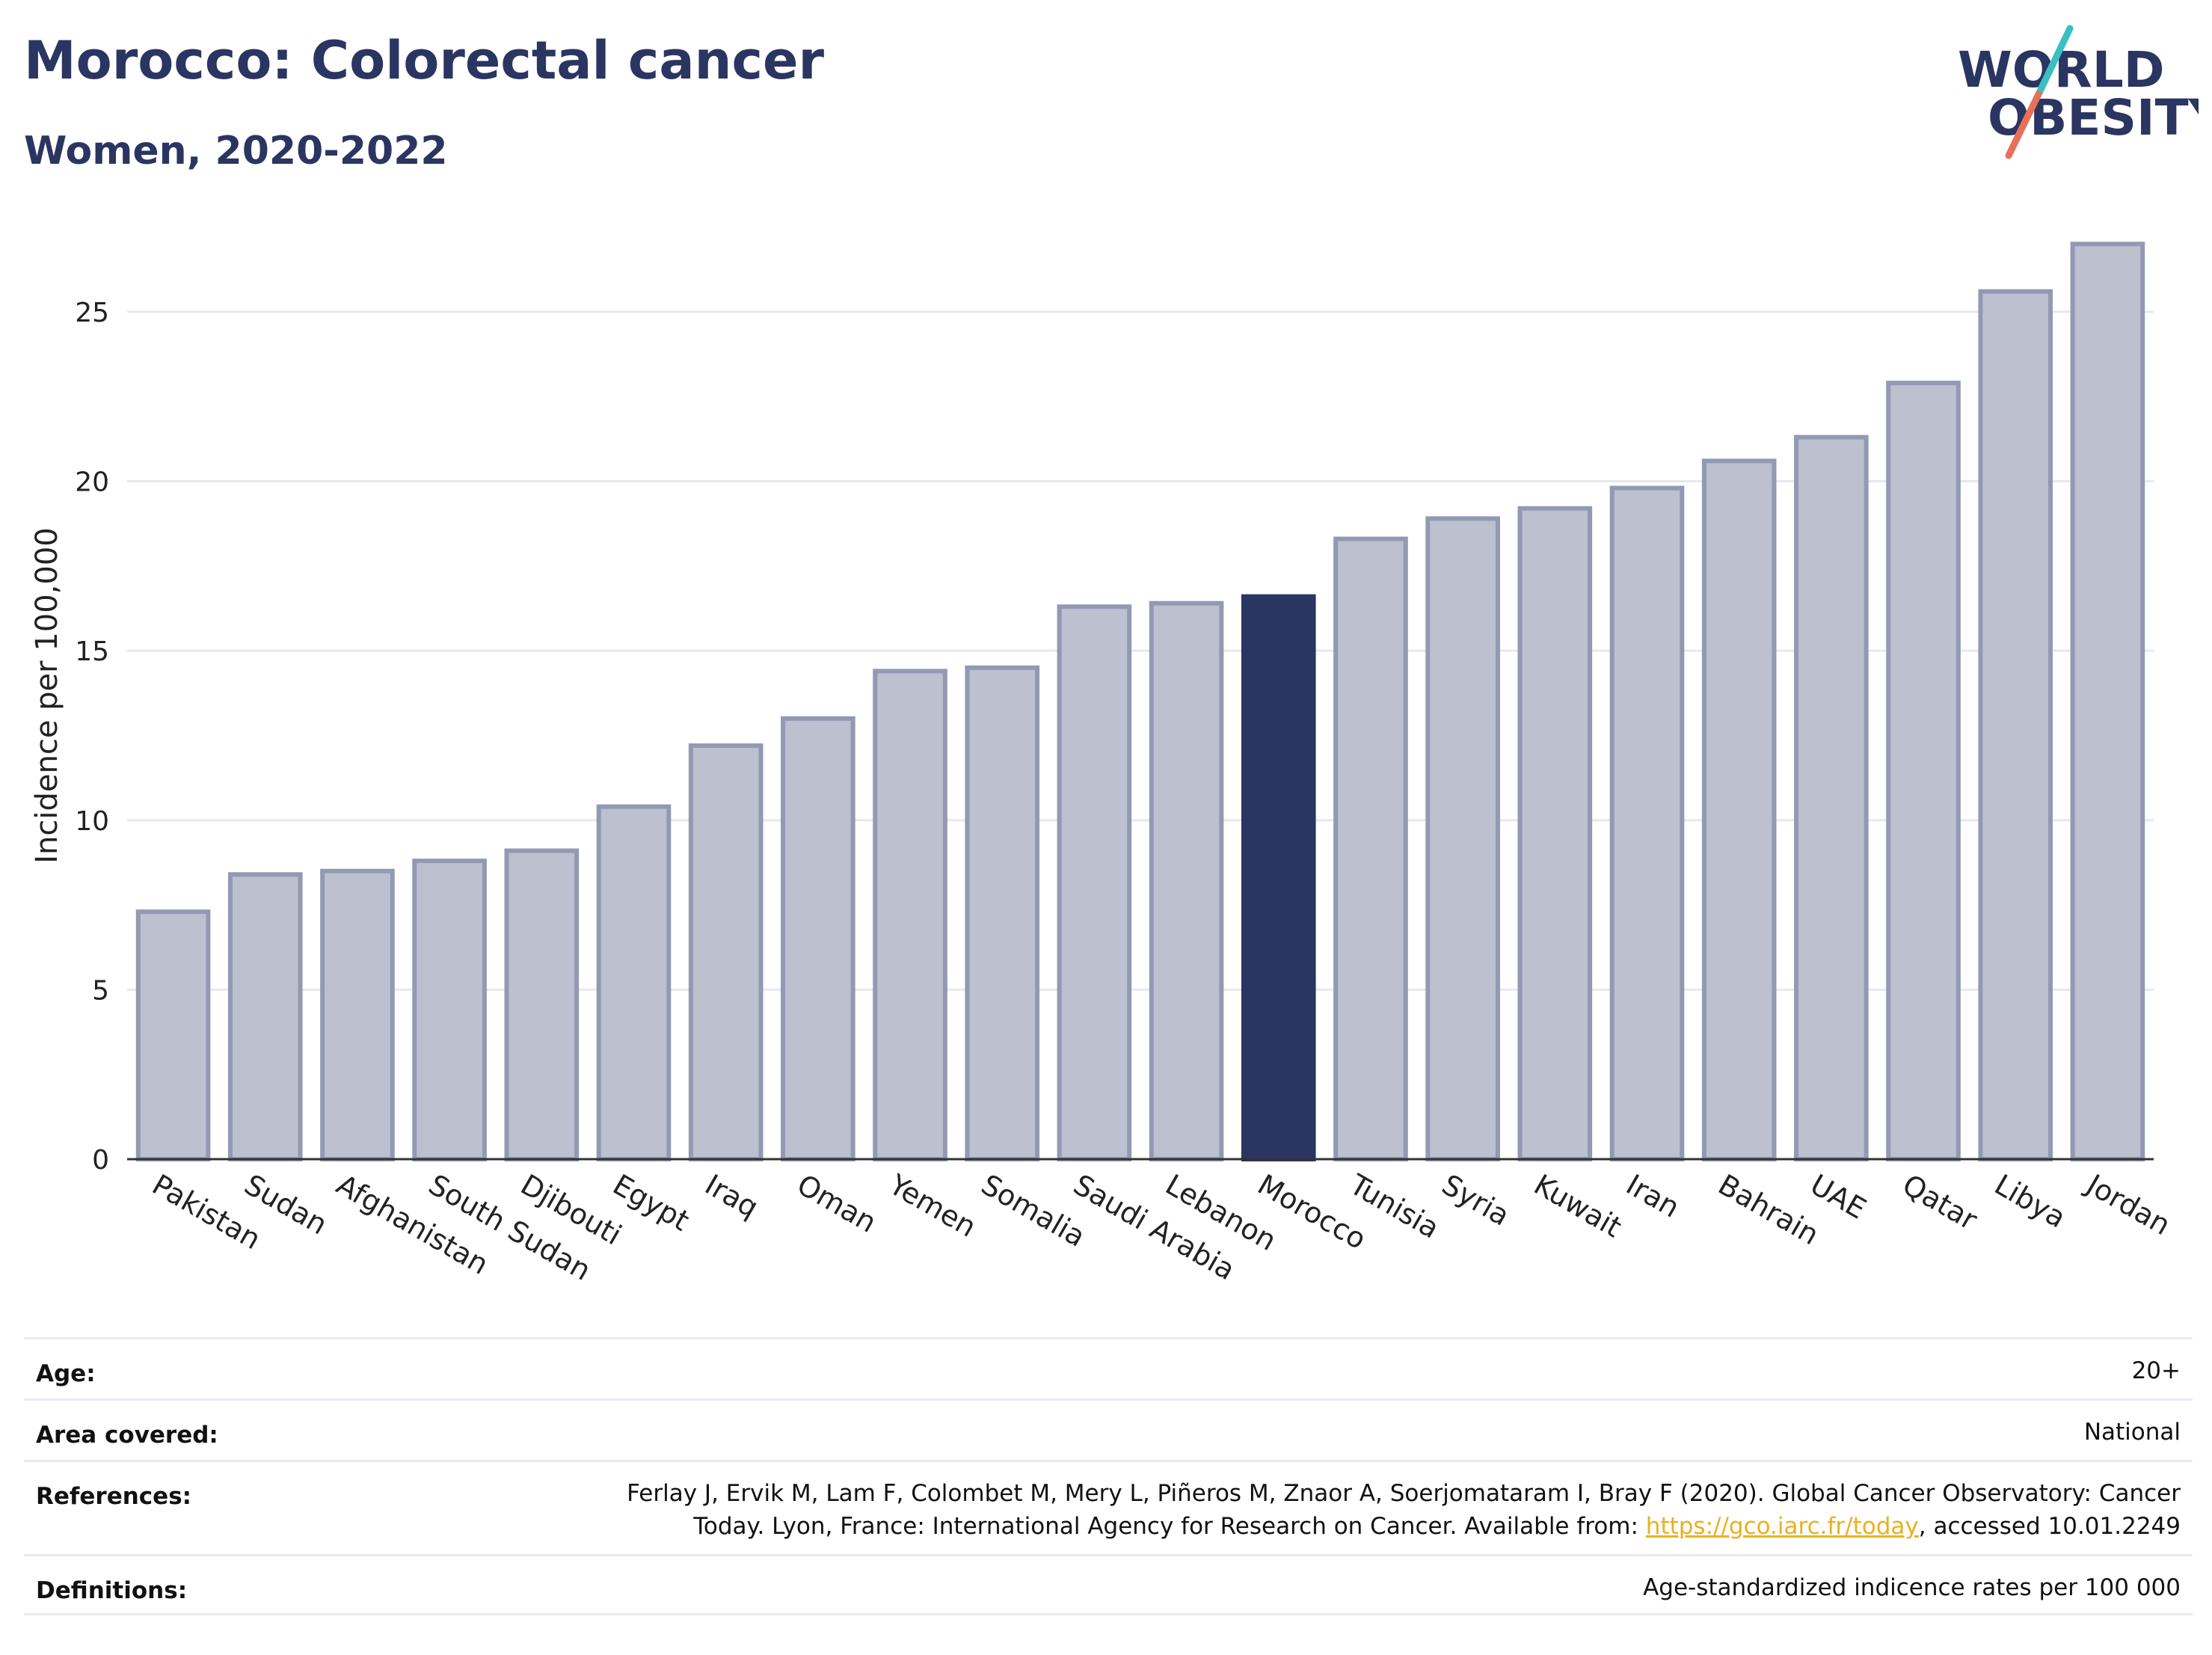 The image size is (2212, 1655). I want to click on y-tick-label: 5, so click(100, 990).